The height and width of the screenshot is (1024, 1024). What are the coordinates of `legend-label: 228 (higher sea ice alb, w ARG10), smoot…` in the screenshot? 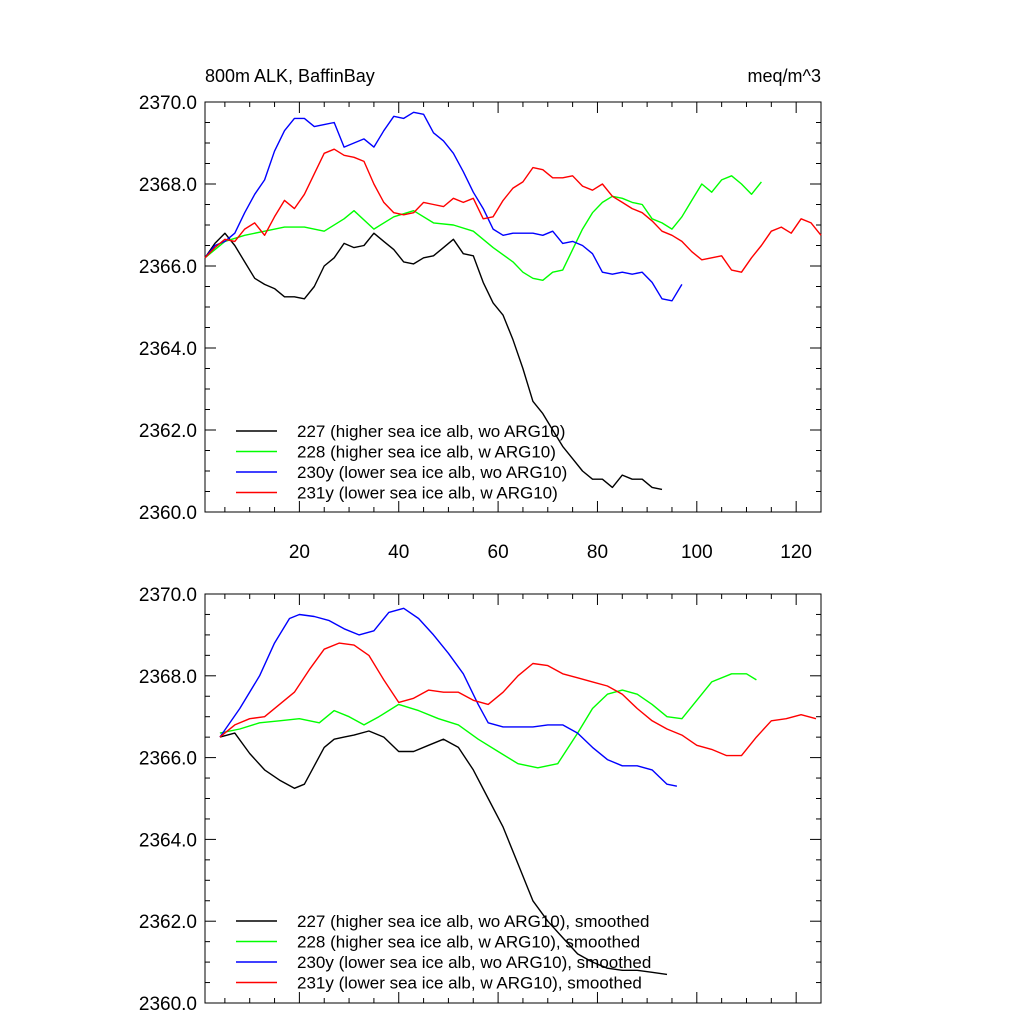 It's located at (468, 942).